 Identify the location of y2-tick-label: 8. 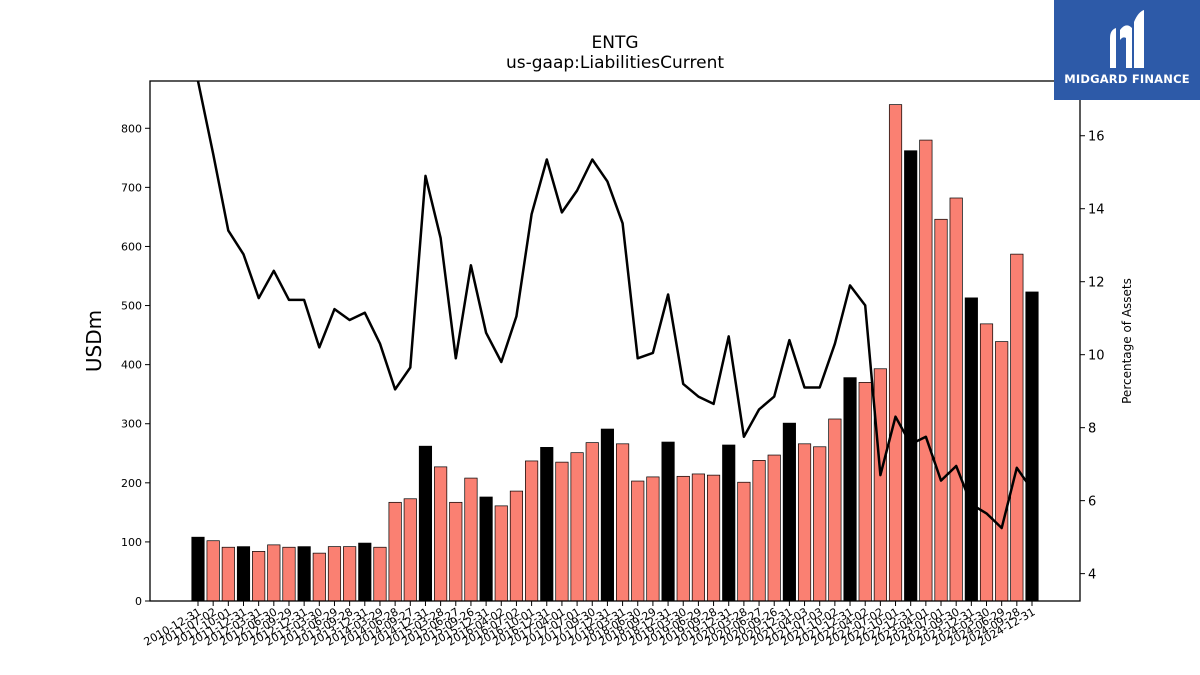
(1092, 429).